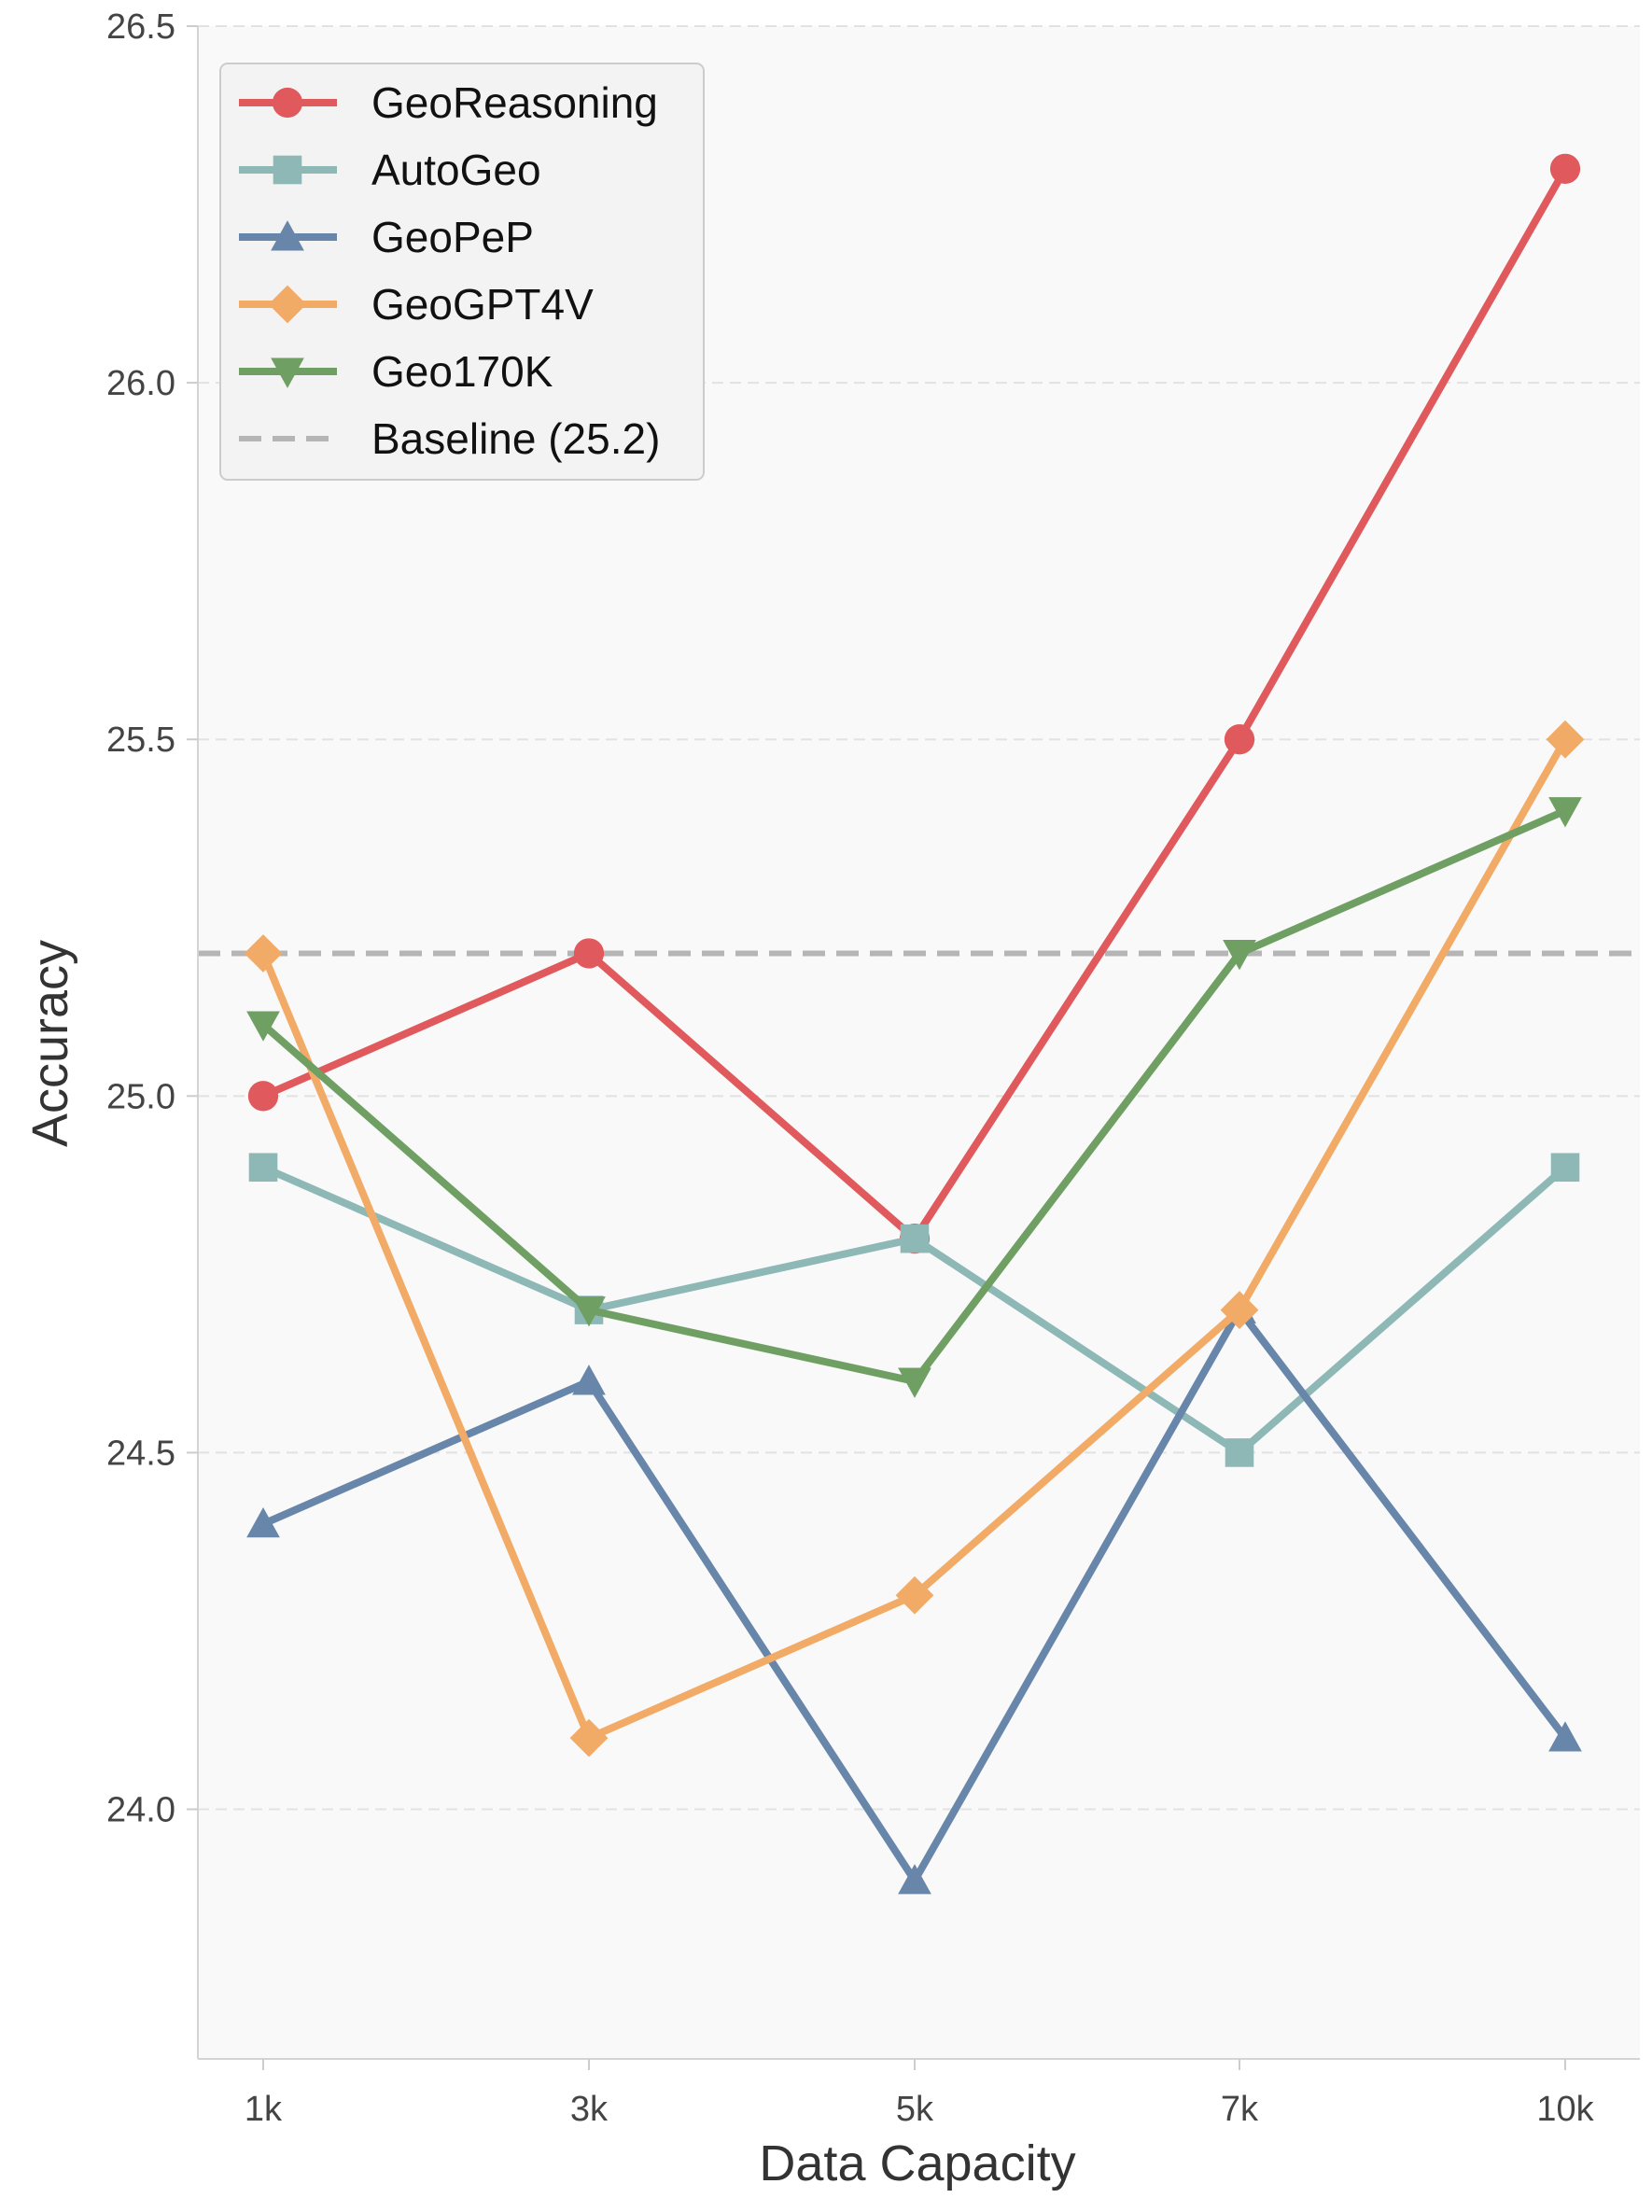 Image resolution: width=1652 pixels, height=2212 pixels. What do you see at coordinates (462, 371) in the screenshot?
I see `legend-label: Geo170K` at bounding box center [462, 371].